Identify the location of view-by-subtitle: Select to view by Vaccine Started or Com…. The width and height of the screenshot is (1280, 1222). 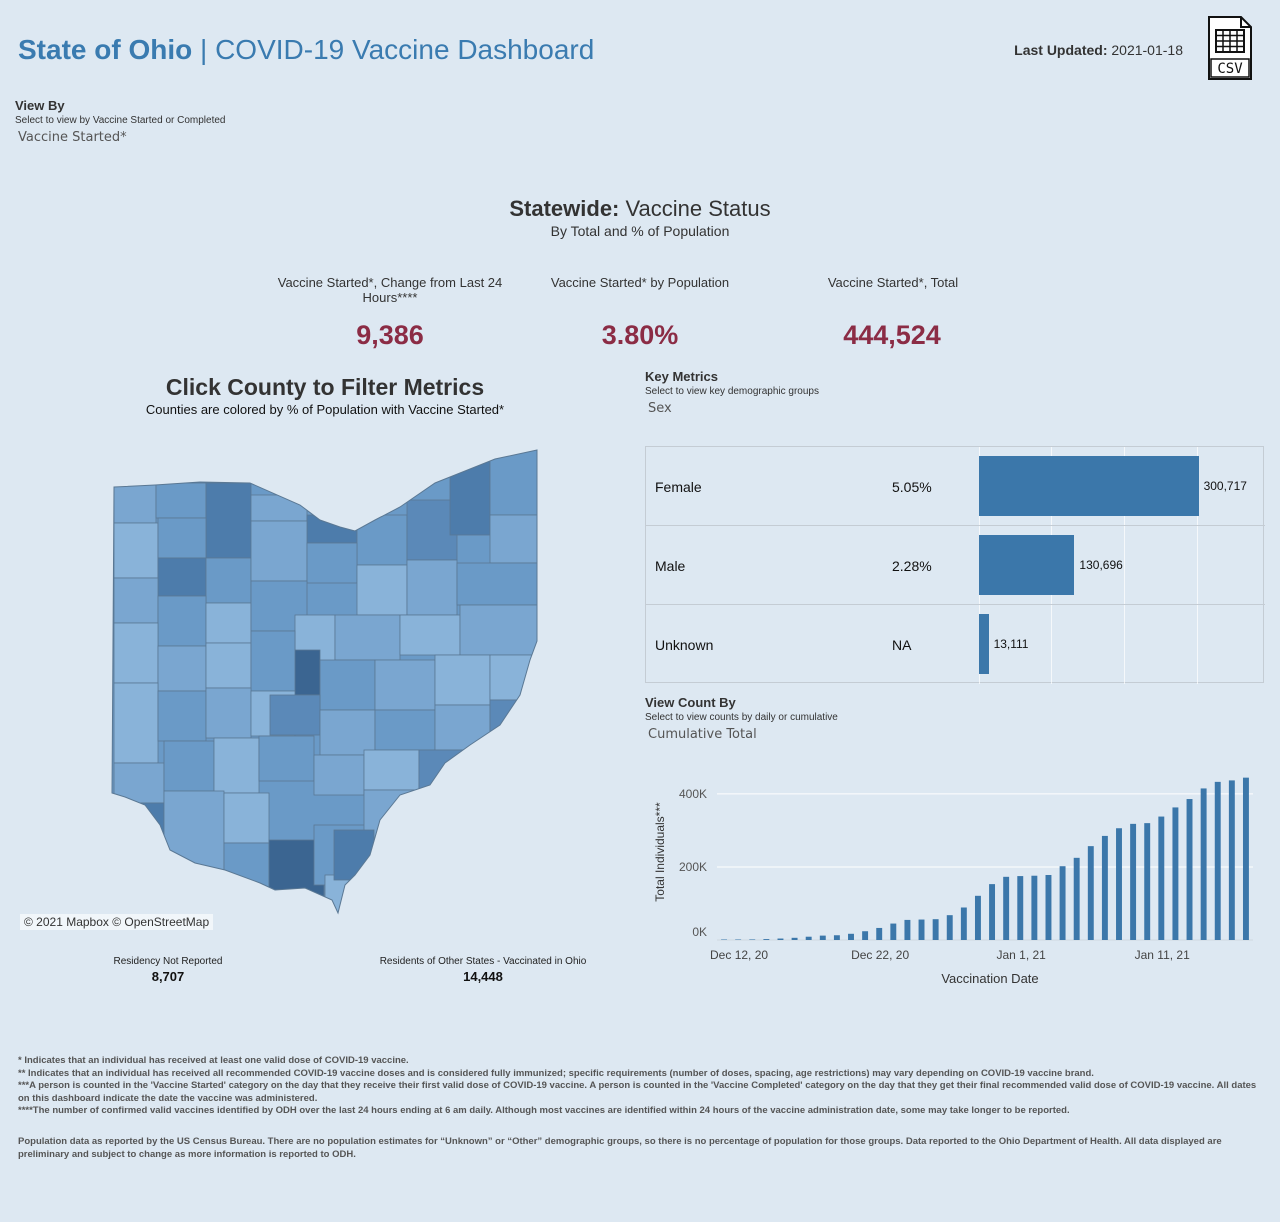
(120, 120).